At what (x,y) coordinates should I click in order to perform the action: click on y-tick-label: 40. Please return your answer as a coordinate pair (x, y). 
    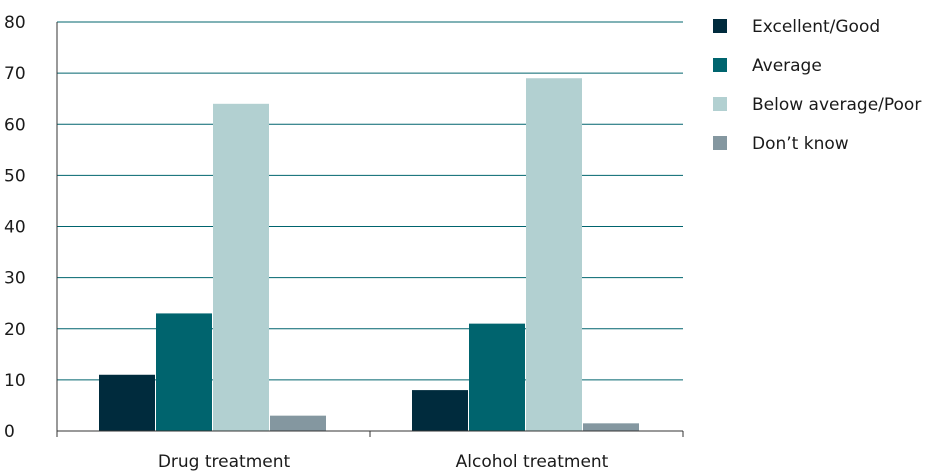
    Looking at the image, I should click on (15, 228).